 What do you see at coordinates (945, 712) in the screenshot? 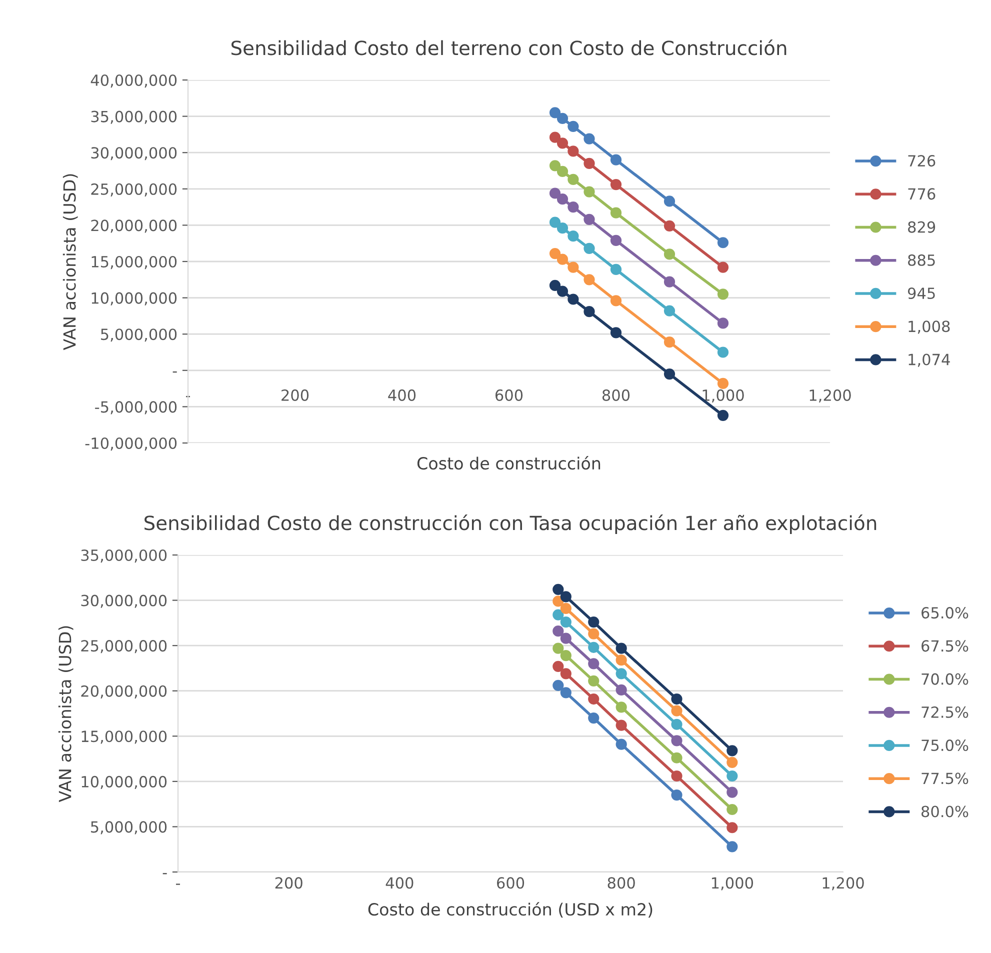
I see `legend-label: 72.5%` at bounding box center [945, 712].